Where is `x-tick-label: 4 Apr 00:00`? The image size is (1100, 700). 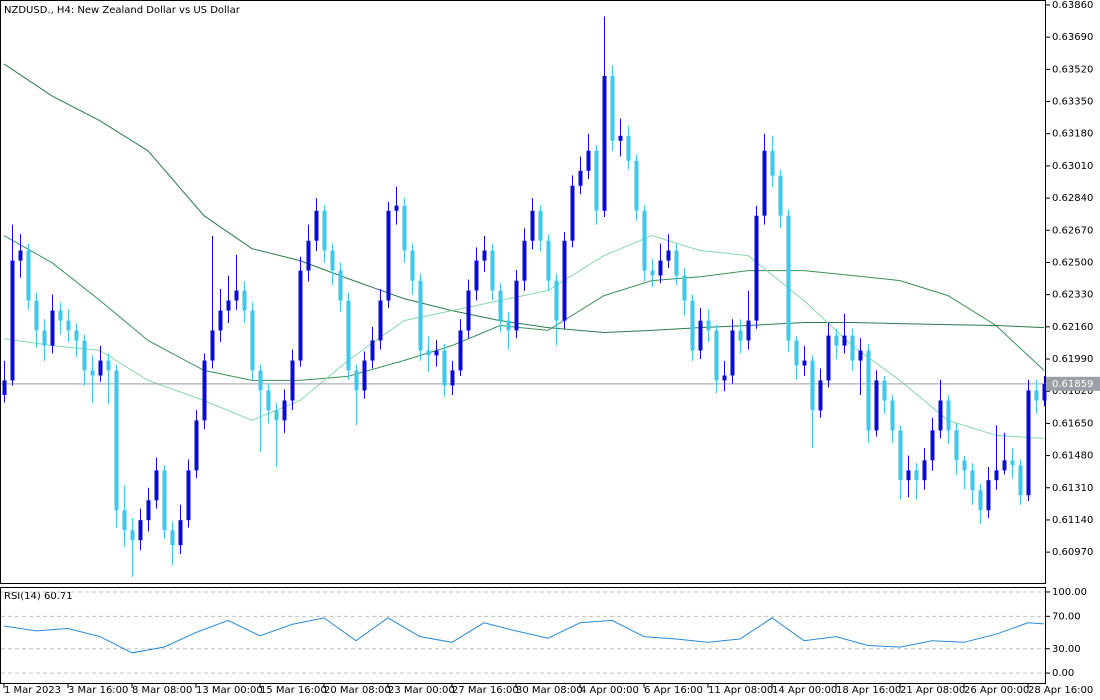 x-tick-label: 4 Apr 00:00 is located at coordinates (609, 690).